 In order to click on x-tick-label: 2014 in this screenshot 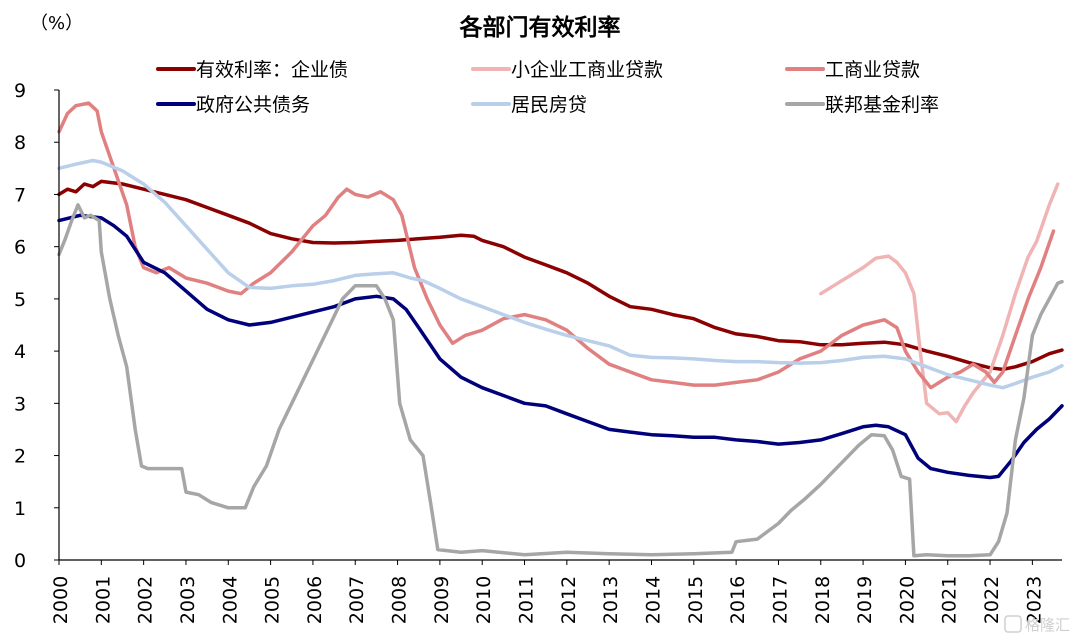, I will do `click(653, 600)`.